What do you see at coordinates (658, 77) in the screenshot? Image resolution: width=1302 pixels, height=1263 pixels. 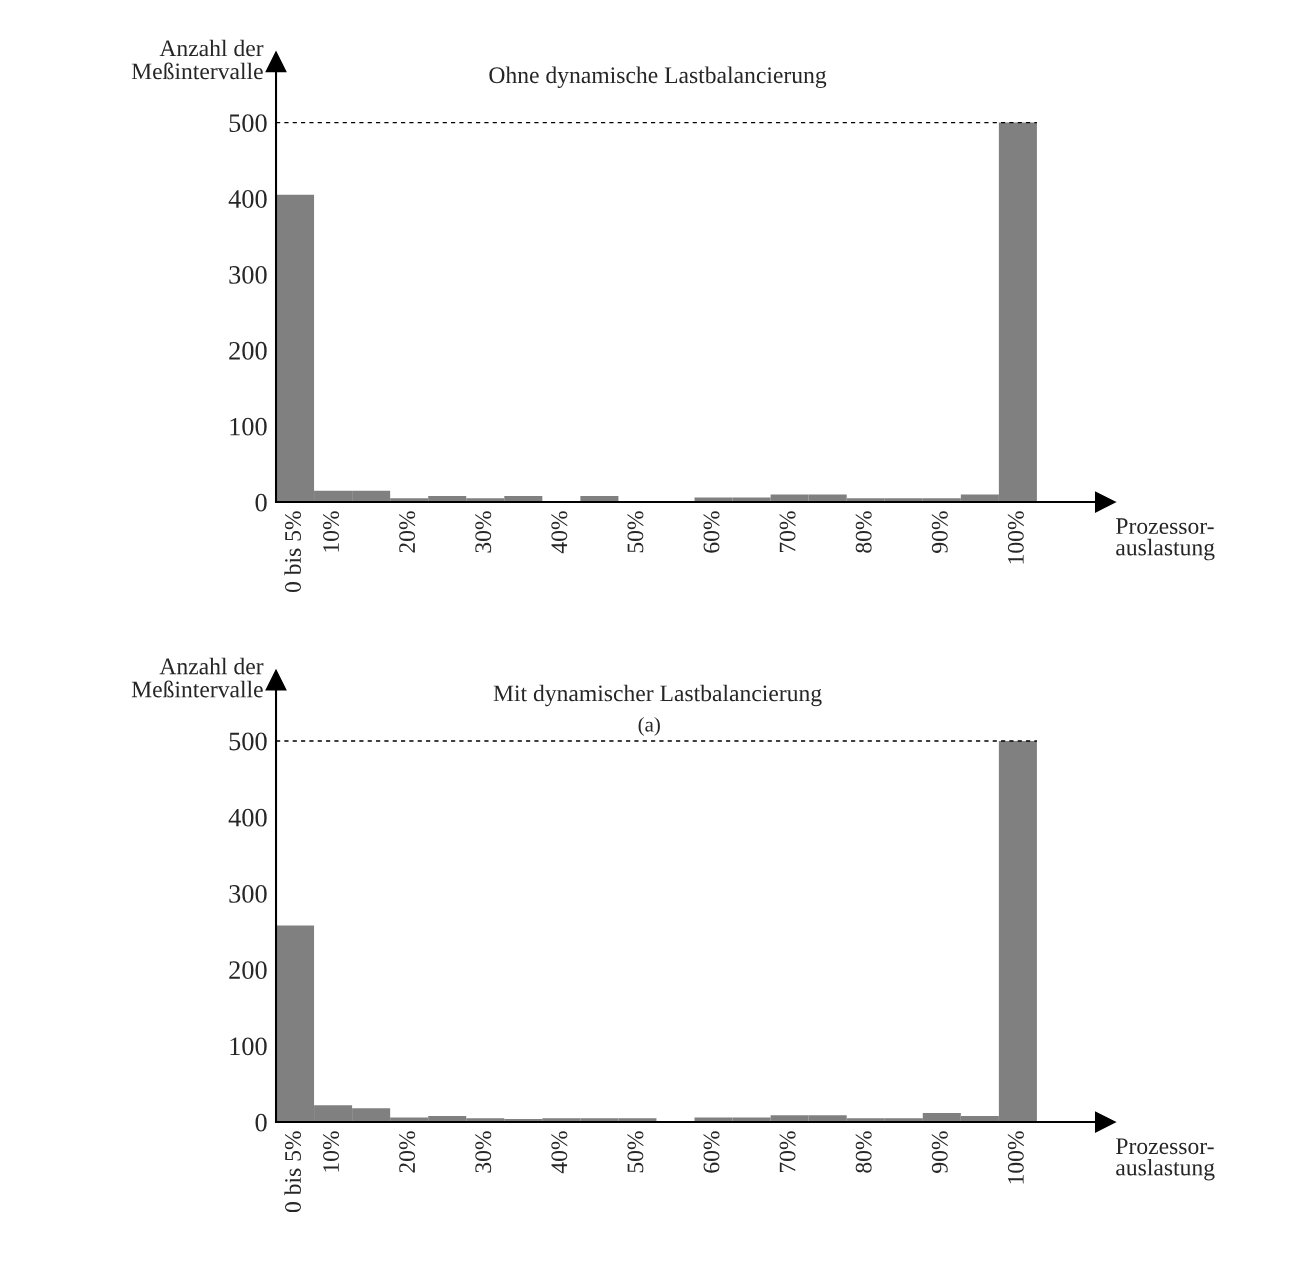 I see `chart-title: Ohne dynamische Lastbalancierung` at bounding box center [658, 77].